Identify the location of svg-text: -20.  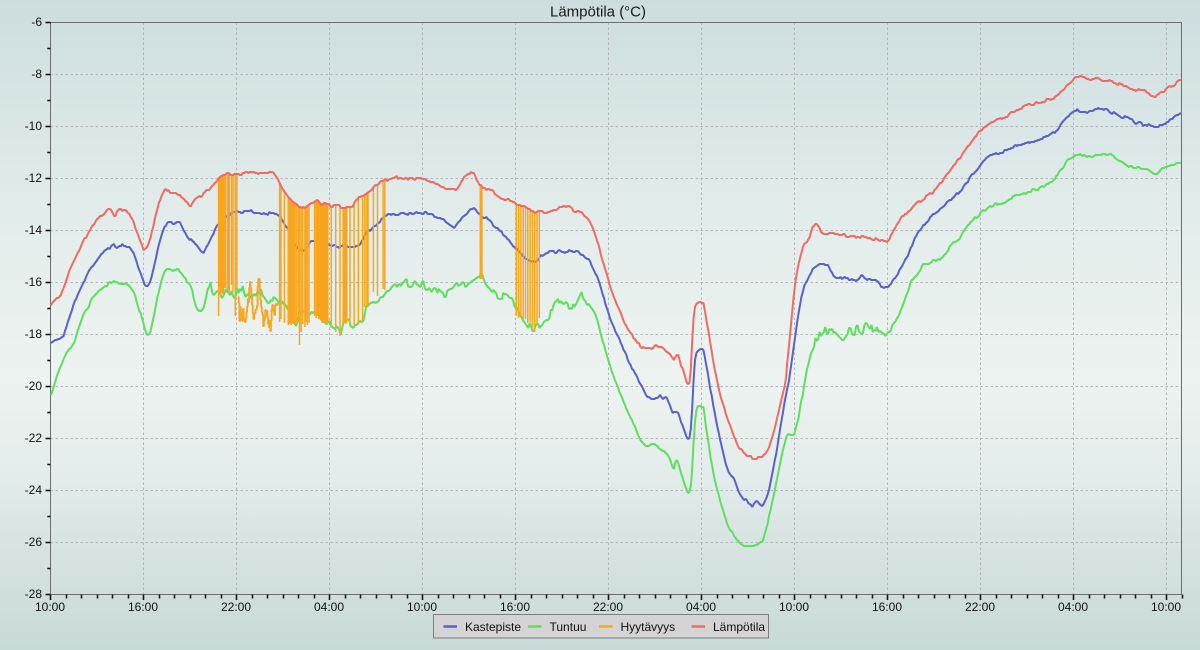
(34, 386).